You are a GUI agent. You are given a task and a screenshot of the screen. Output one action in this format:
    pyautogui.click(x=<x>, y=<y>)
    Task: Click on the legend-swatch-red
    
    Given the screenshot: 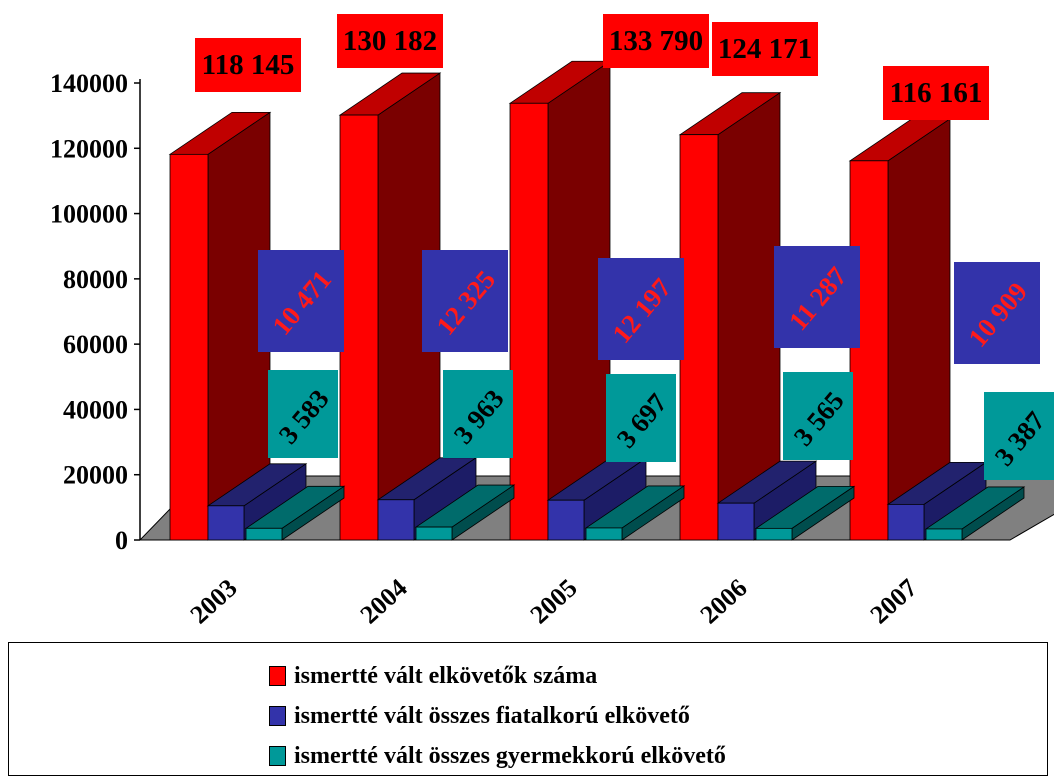 What is the action you would take?
    pyautogui.click(x=277, y=676)
    